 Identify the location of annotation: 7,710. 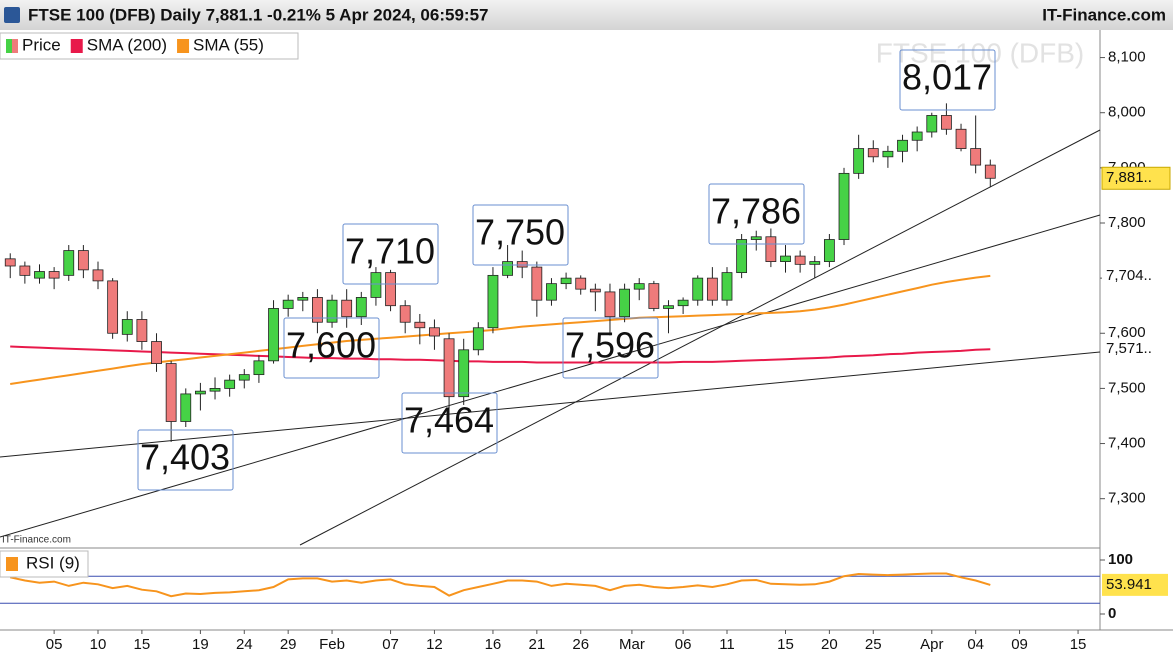
(390, 251).